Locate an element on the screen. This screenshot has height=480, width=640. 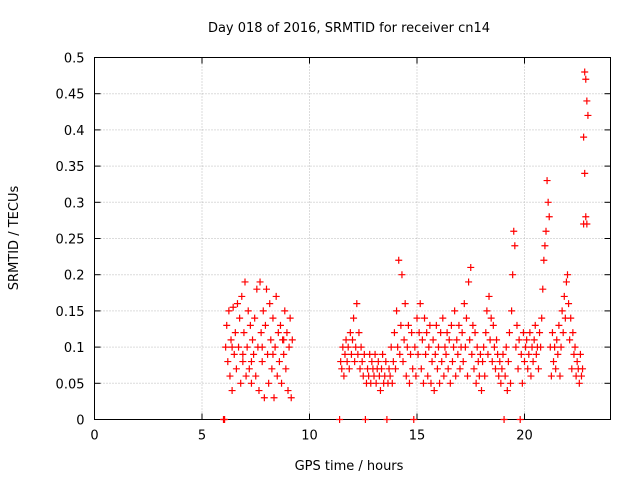
x-tick-label: 0 is located at coordinates (94, 436).